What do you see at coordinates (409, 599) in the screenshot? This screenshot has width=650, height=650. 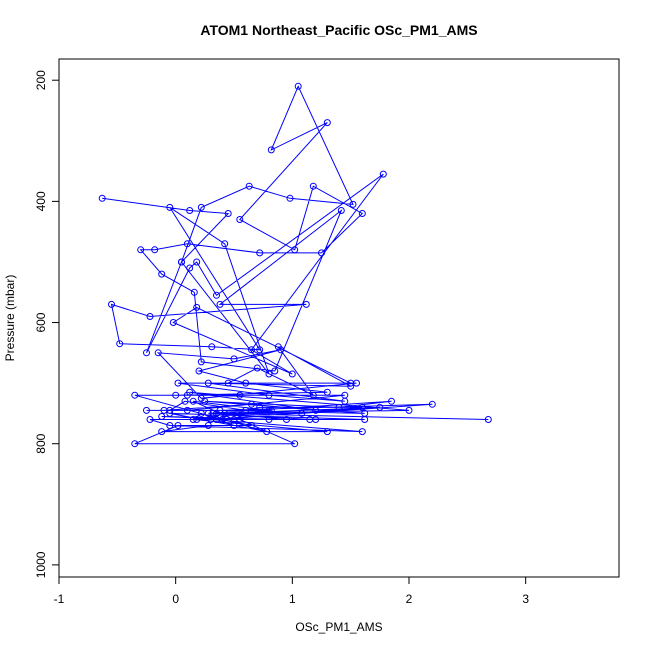 I see `x-tick-label: 2` at bounding box center [409, 599].